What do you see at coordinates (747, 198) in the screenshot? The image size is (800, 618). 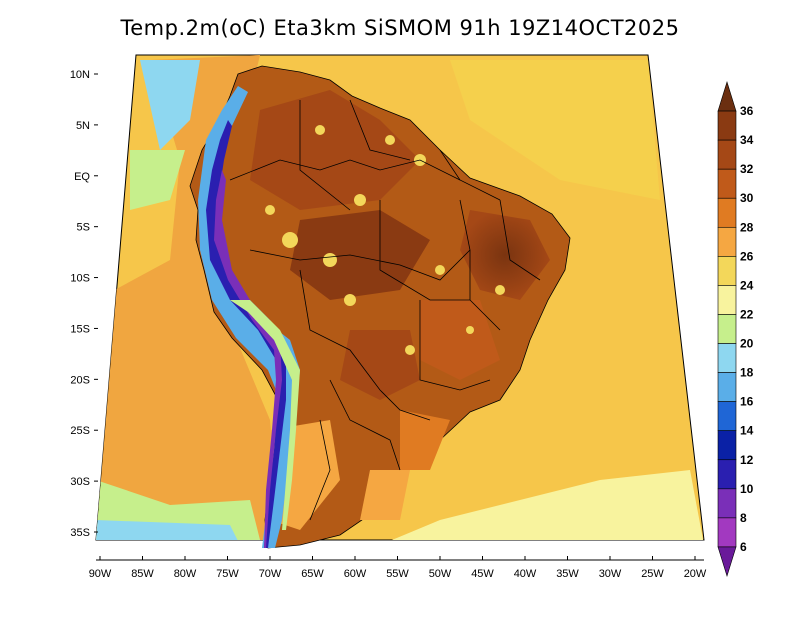 I see `colorbar-label: 30` at bounding box center [747, 198].